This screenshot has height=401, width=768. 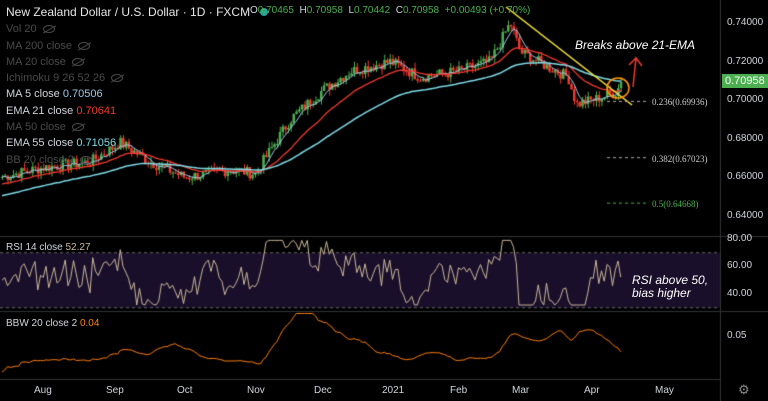 I want to click on breakout-annotation: Breaks above 21-EMA, so click(x=635, y=45).